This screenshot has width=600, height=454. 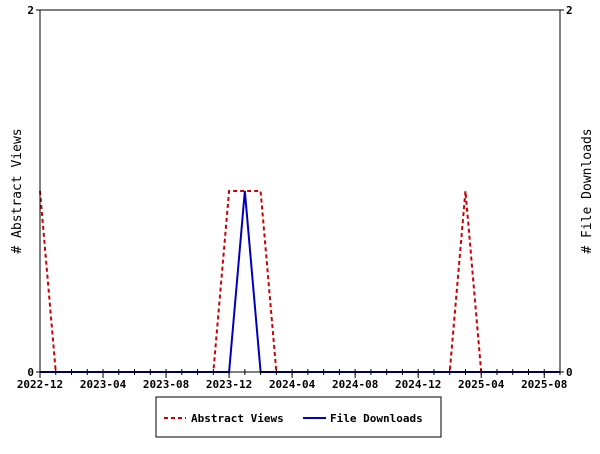 What do you see at coordinates (587, 190) in the screenshot?
I see `y-axis-right-label: # File Downloads` at bounding box center [587, 190].